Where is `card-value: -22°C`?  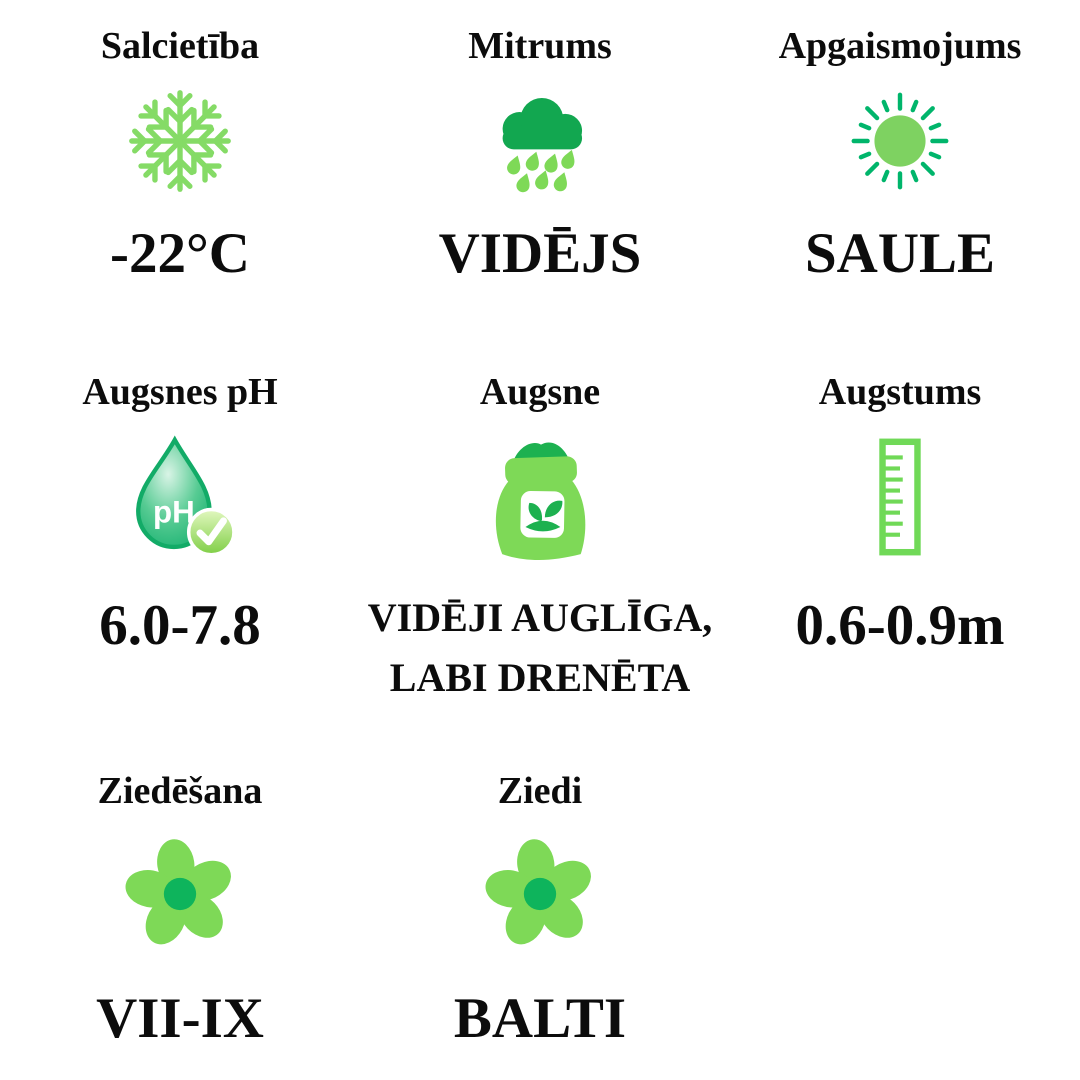 card-value: -22°C is located at coordinates (180, 253).